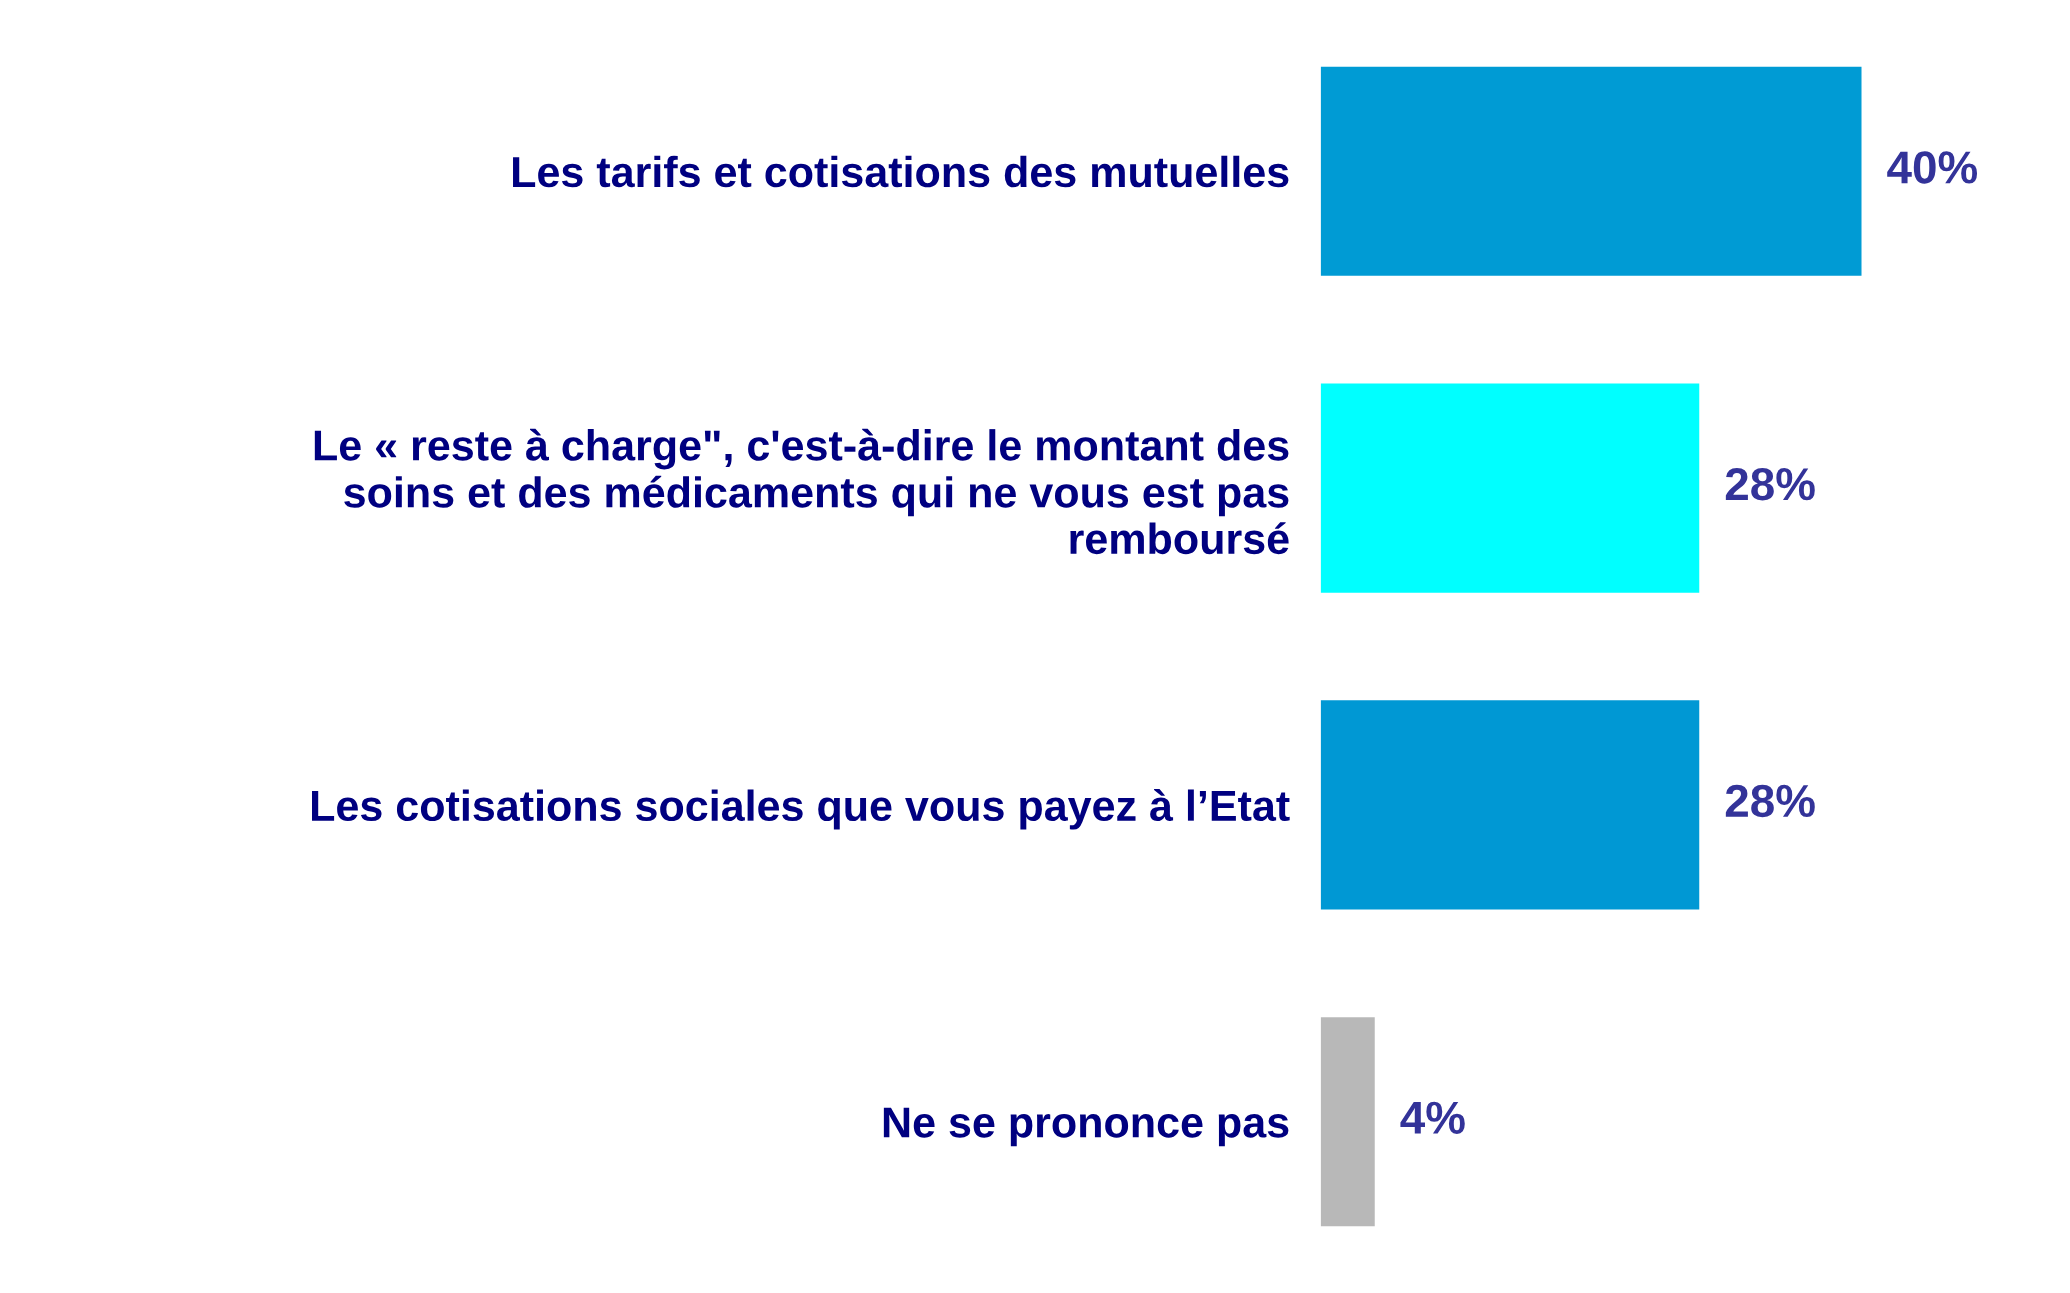 The image size is (2070, 1293). What do you see at coordinates (901, 171) in the screenshot?
I see `y-tick-label: Les tarifs et cotisations des mutuelles` at bounding box center [901, 171].